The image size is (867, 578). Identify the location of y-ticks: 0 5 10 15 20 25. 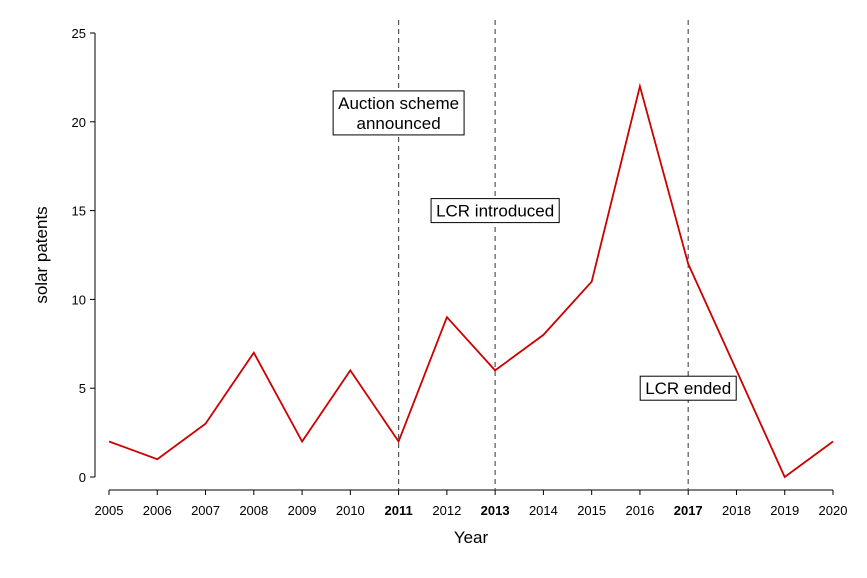
(83, 255).